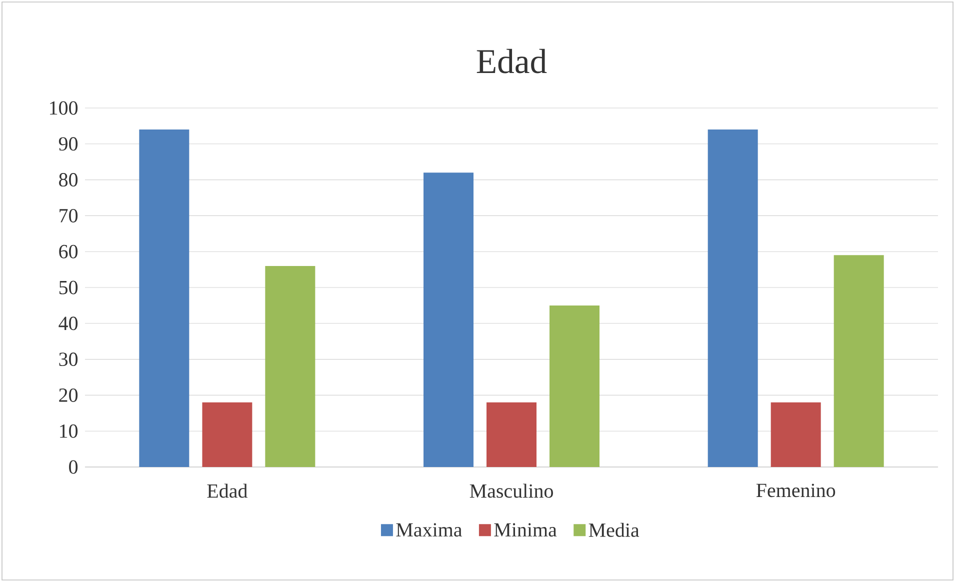 This screenshot has height=582, width=955. Describe the element at coordinates (64, 108) in the screenshot. I see `y-tick-label: 100` at that location.